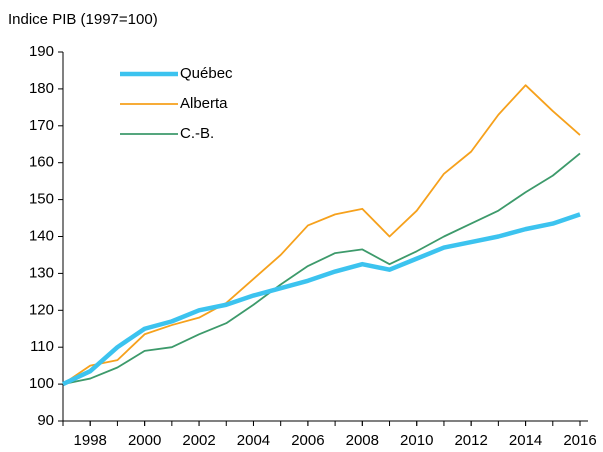 Image resolution: width=603 pixels, height=452 pixels. What do you see at coordinates (41, 88) in the screenshot?
I see `y-tick-label: 180` at bounding box center [41, 88].